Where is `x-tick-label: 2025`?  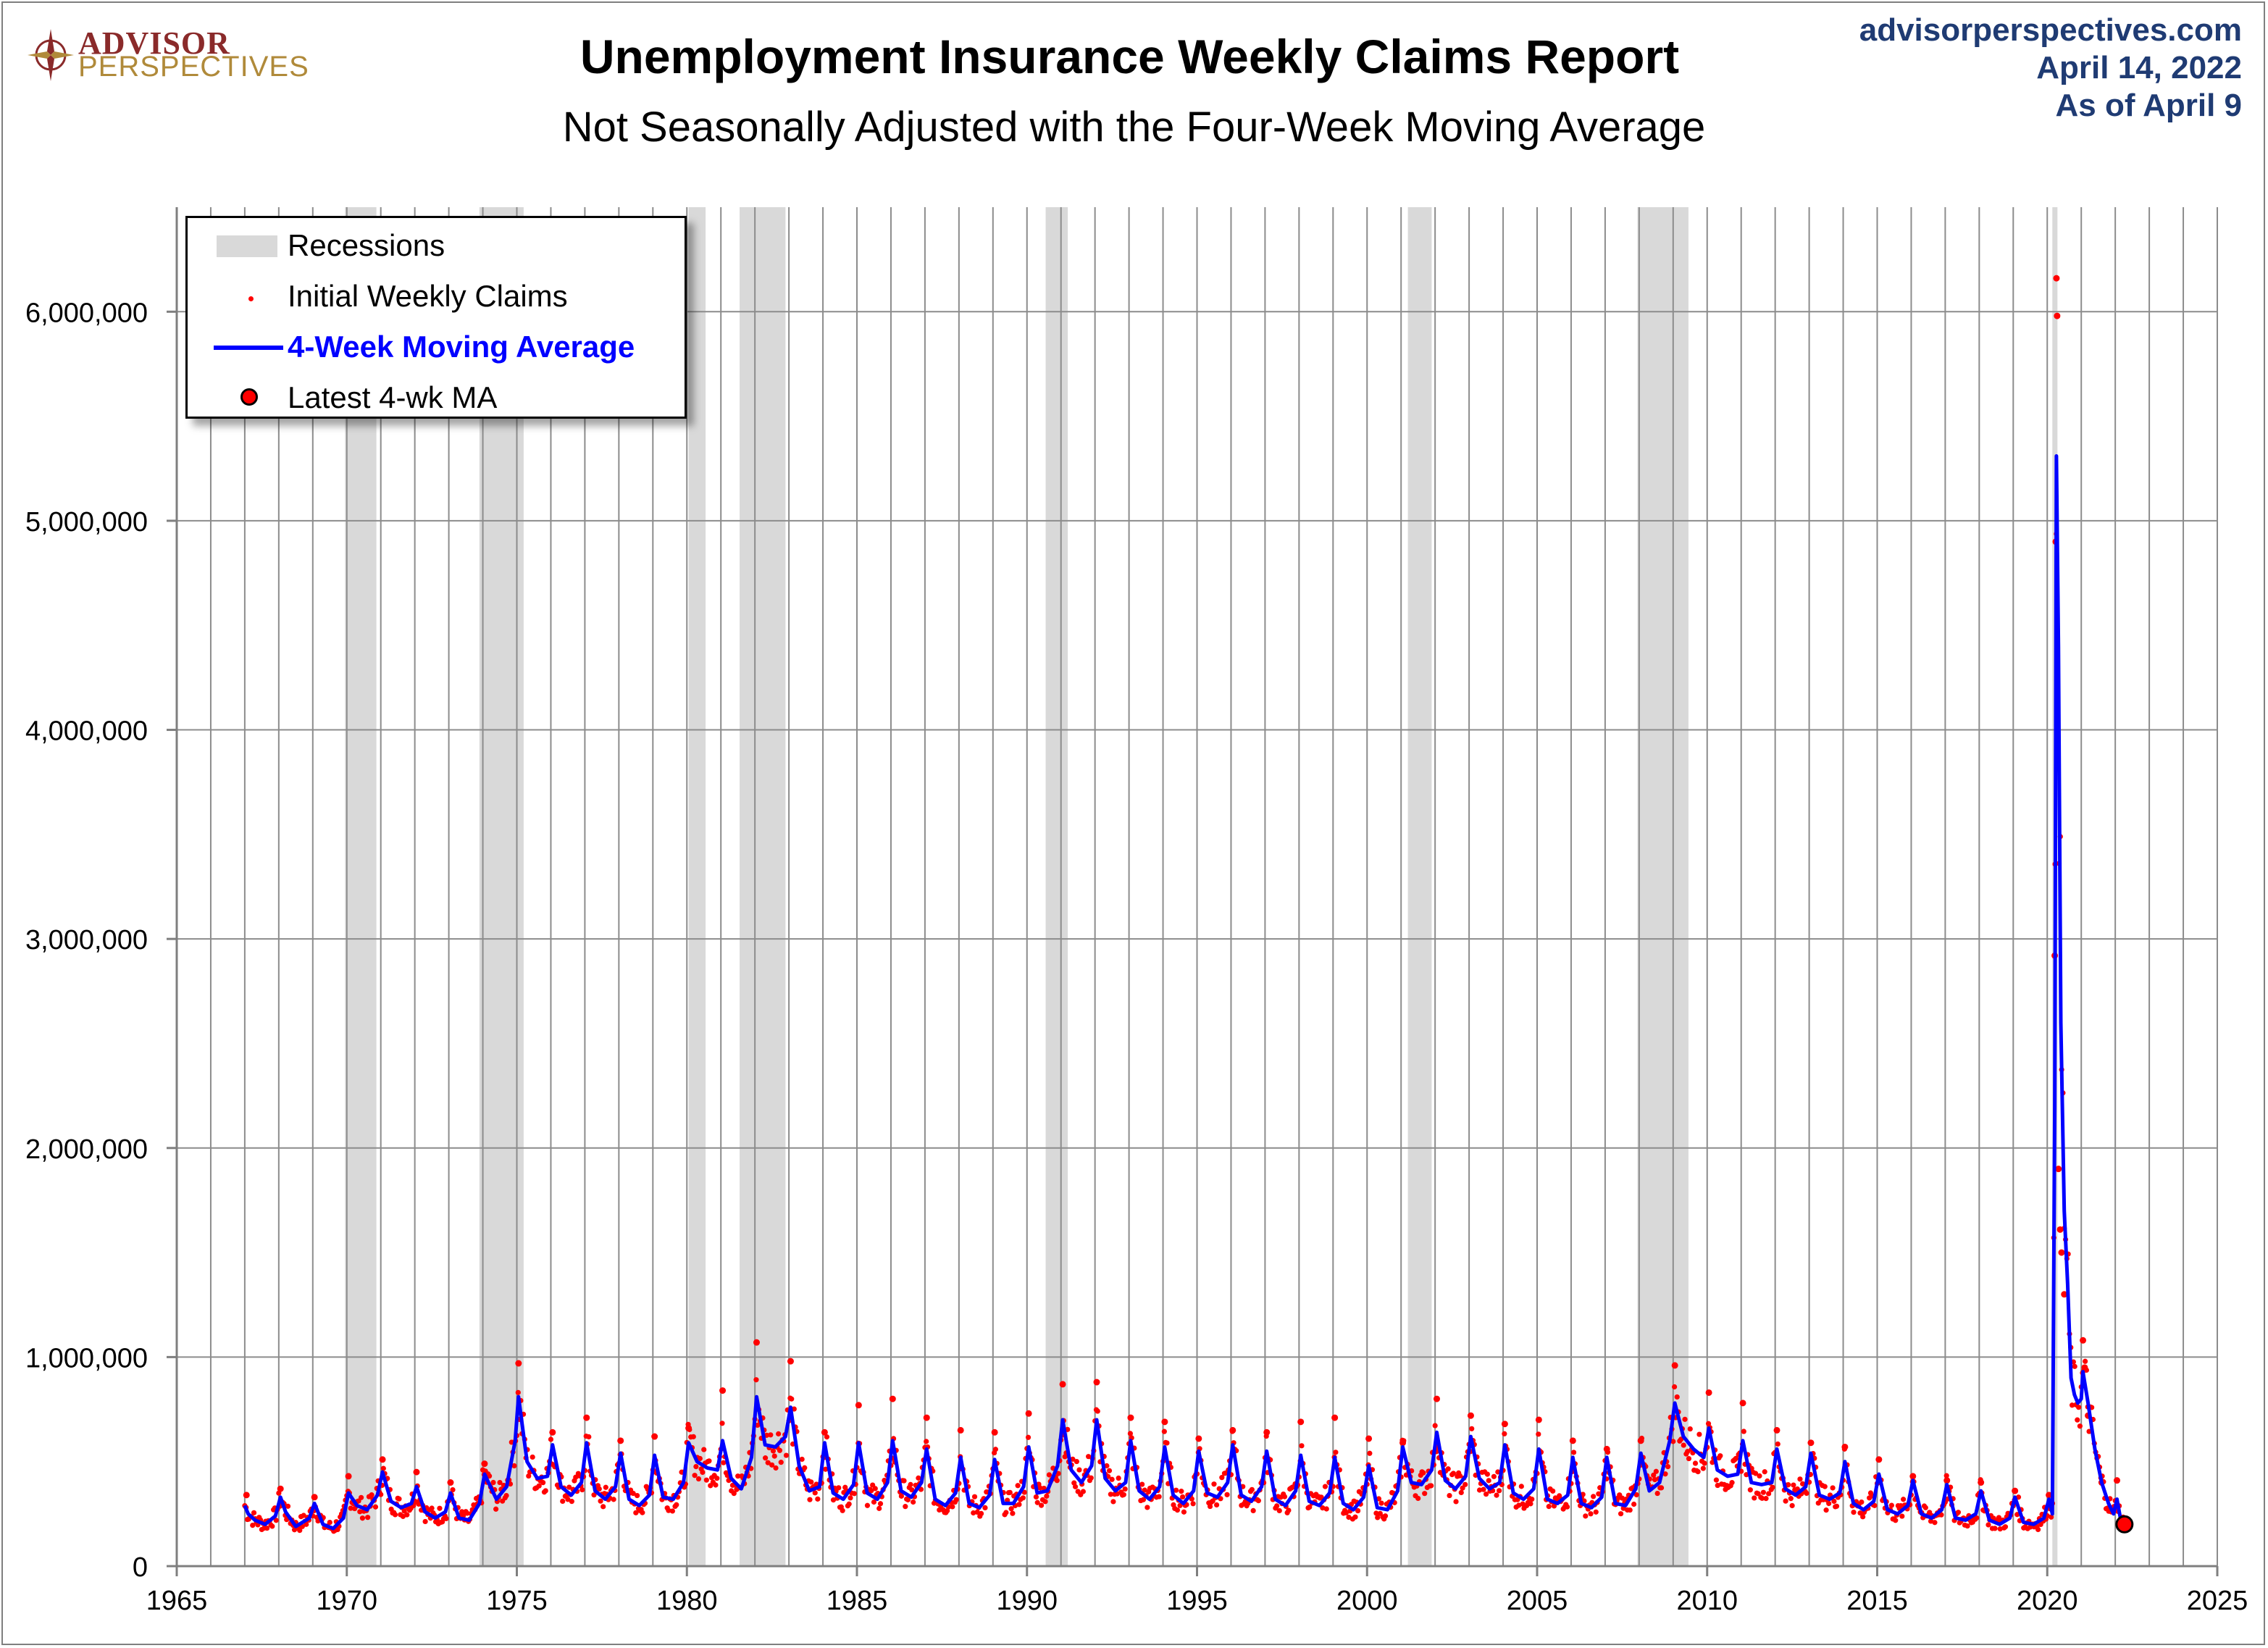 x-tick-label: 2025 is located at coordinates (2218, 1601).